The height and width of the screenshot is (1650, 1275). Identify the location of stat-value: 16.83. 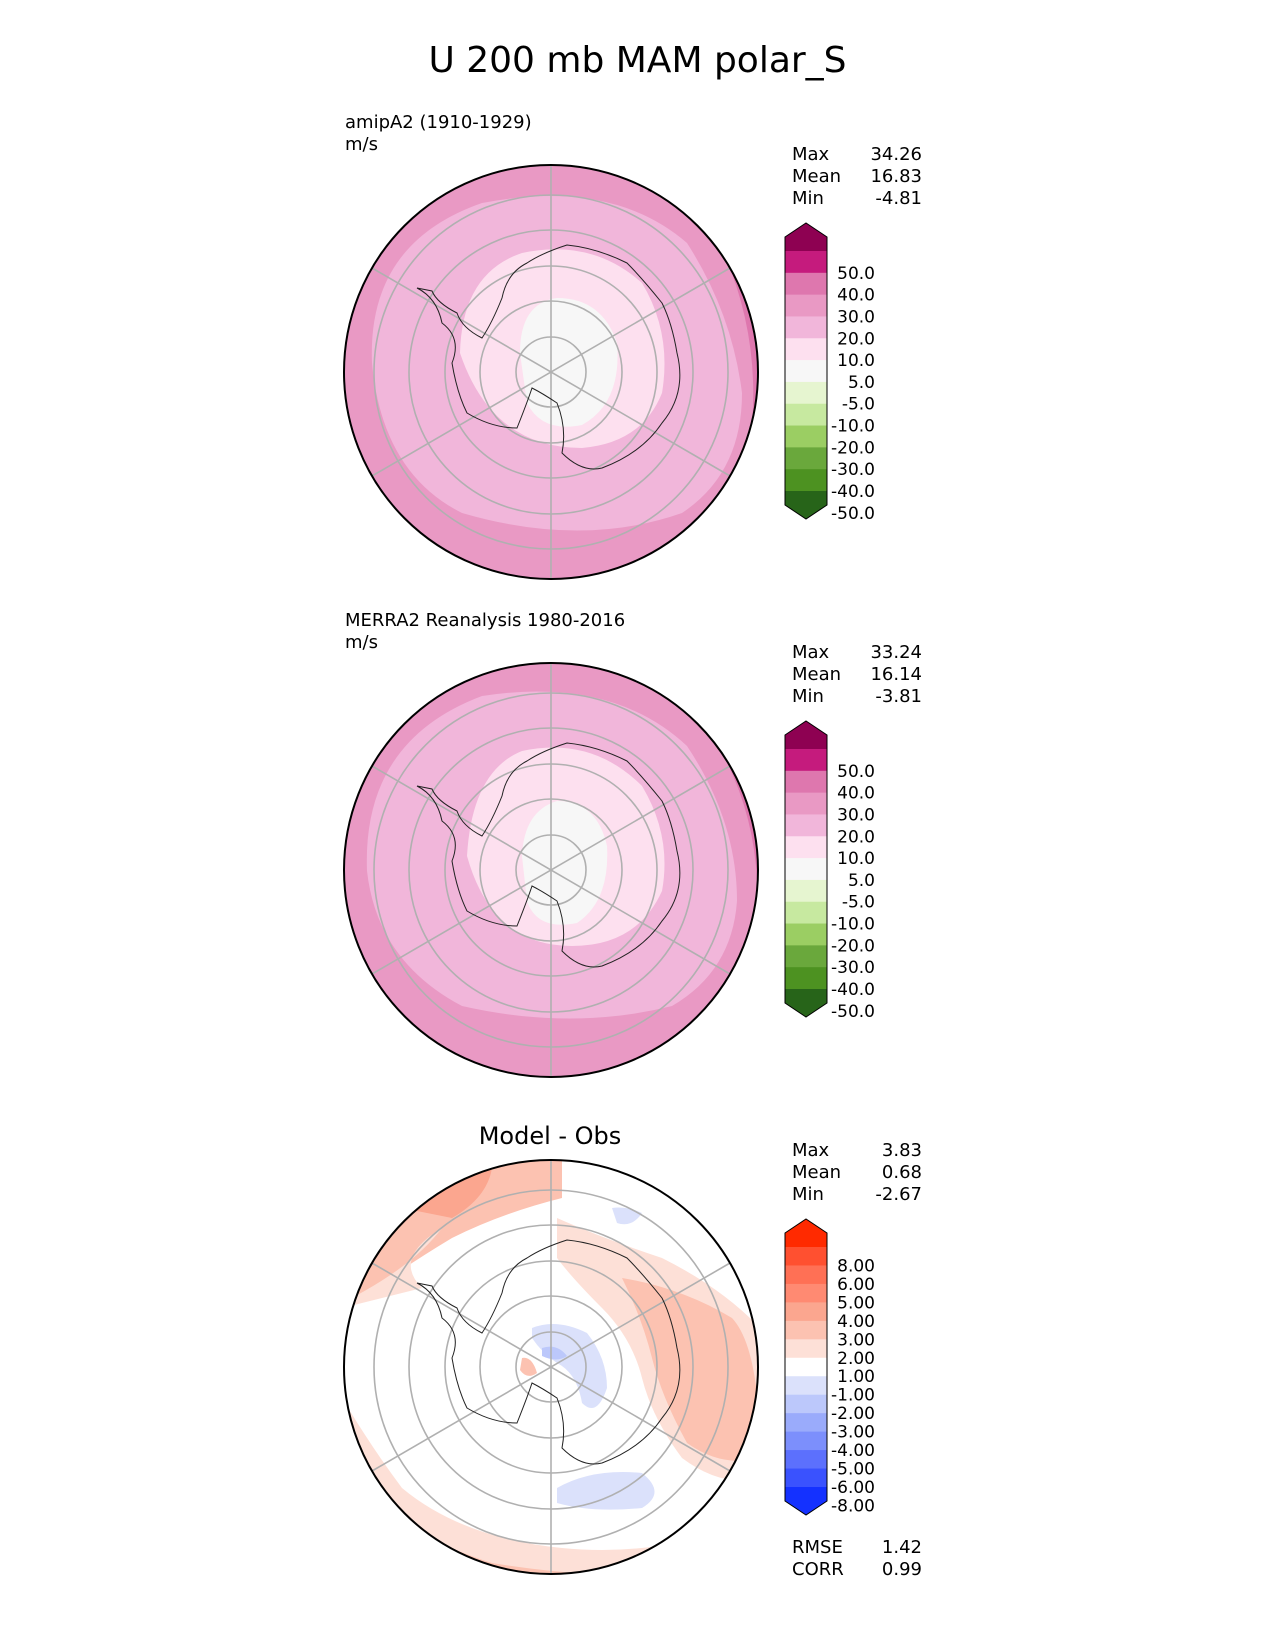
(896, 176).